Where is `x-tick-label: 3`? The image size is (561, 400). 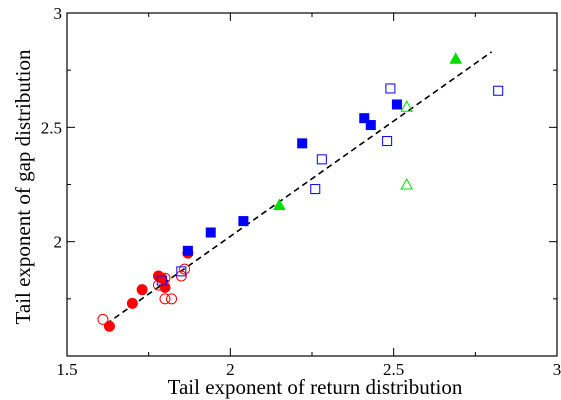 x-tick-label: 3 is located at coordinates (557, 369).